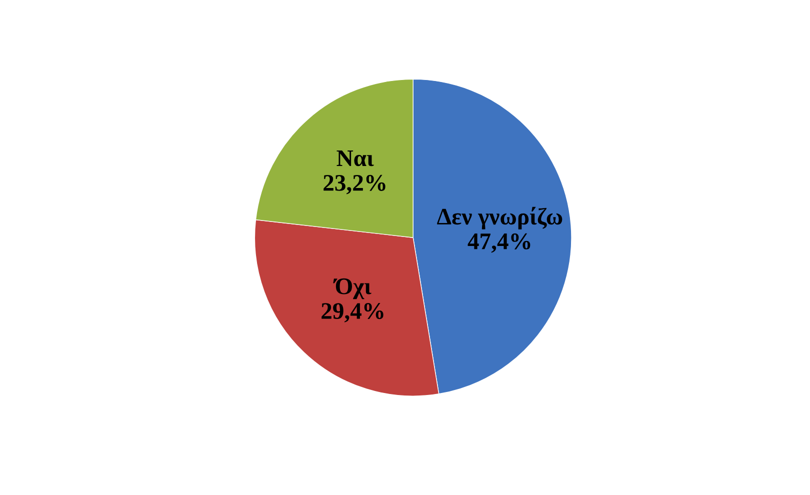 This screenshot has height=495, width=810. Describe the element at coordinates (355, 158) in the screenshot. I see `slice-label: Ναι` at that location.